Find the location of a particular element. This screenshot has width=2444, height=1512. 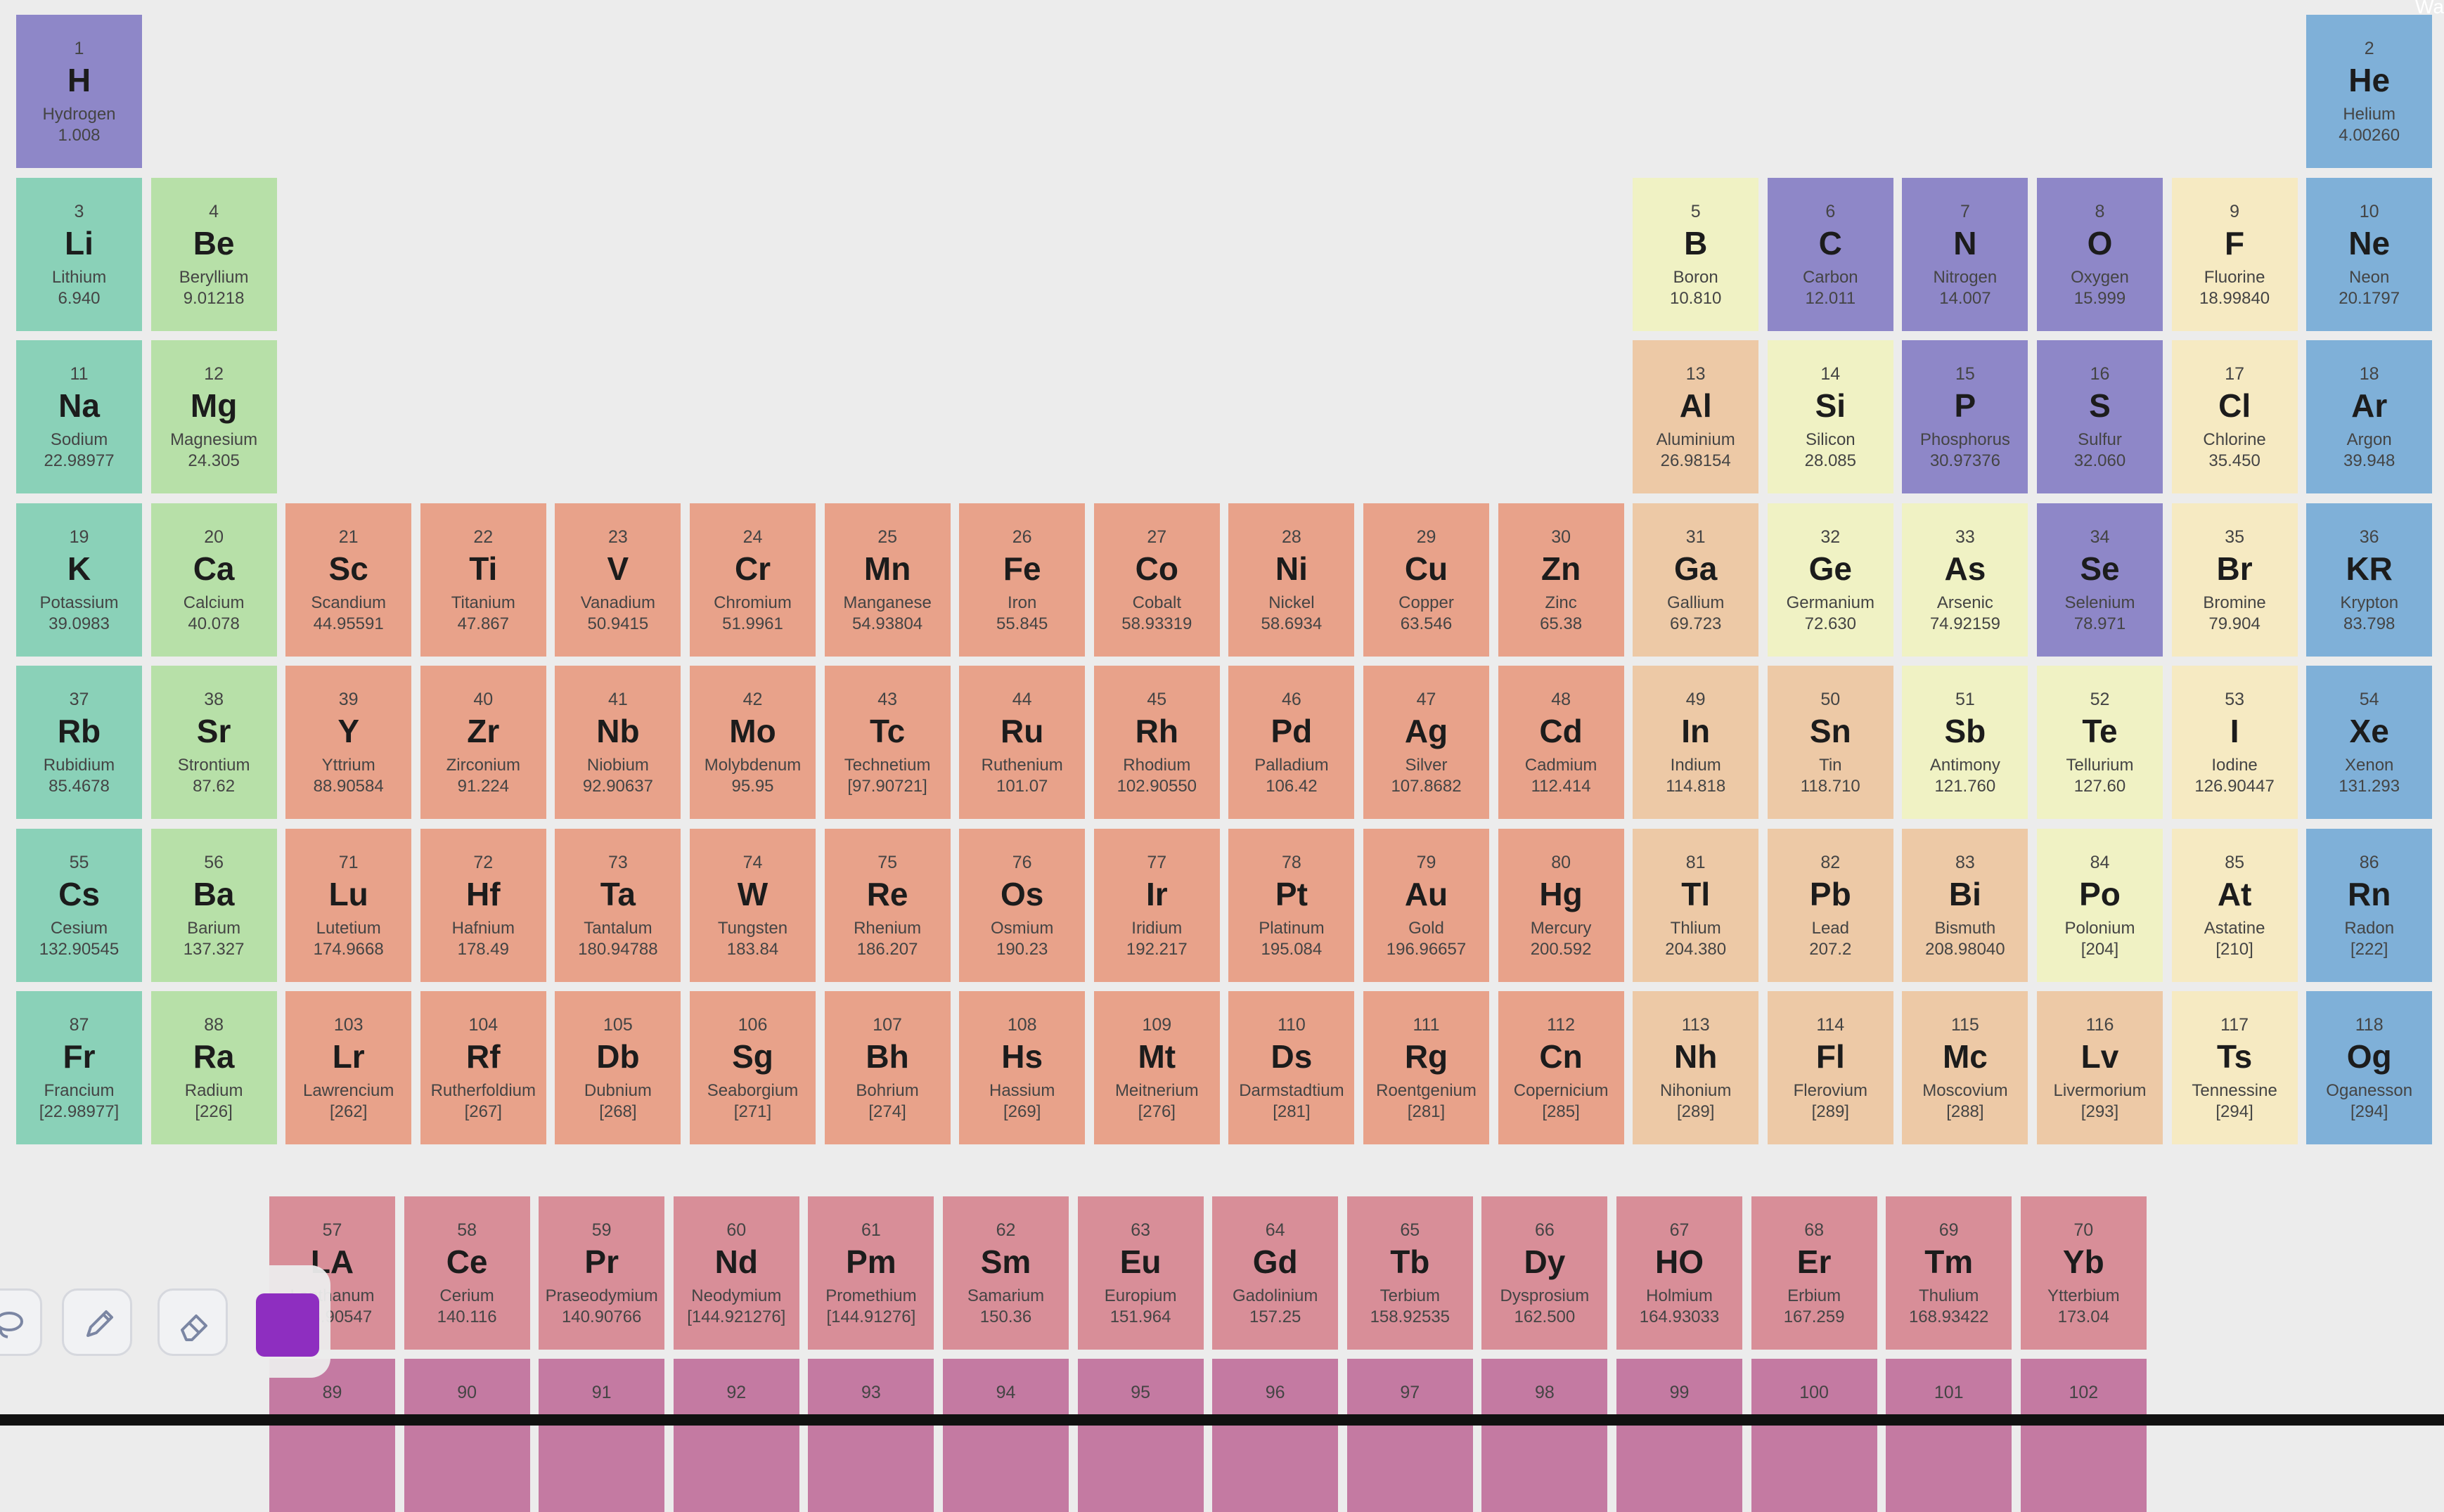

element-cell: 109 Mt Meitnerium [276] is located at coordinates (1157, 1067).